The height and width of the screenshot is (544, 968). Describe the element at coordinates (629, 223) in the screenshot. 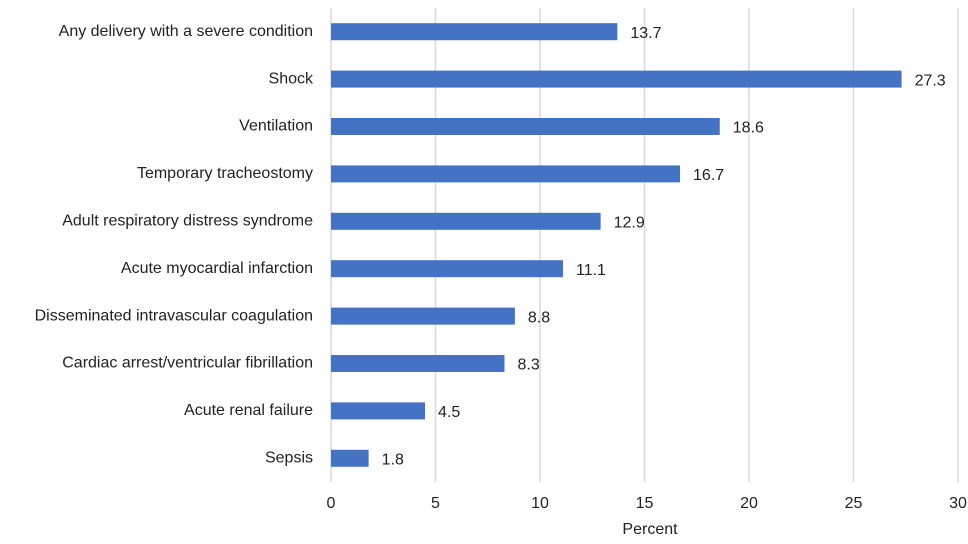

I see `data-label: 12.9` at that location.